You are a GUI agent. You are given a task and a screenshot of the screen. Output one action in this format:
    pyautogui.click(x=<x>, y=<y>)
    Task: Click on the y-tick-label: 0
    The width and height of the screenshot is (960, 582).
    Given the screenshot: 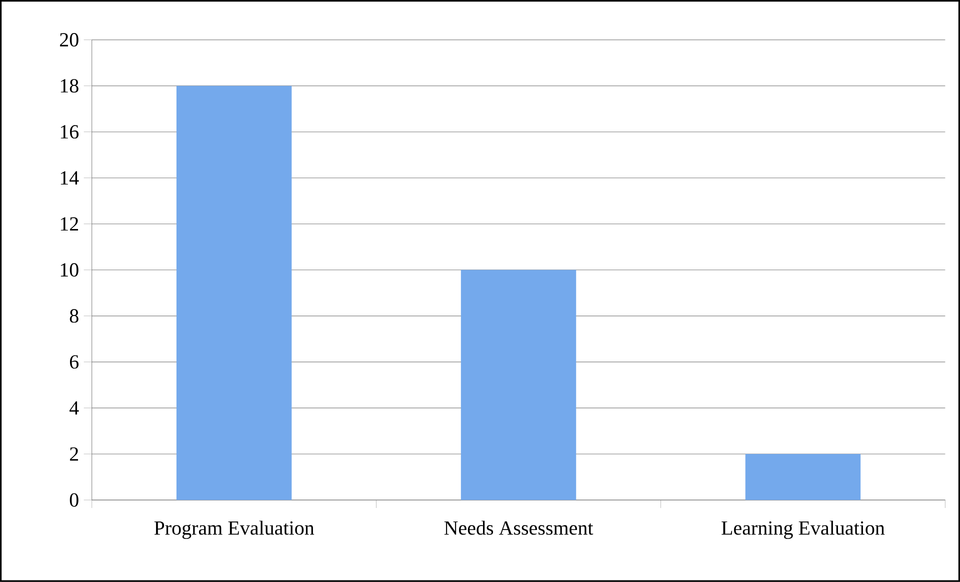 What is the action you would take?
    pyautogui.click(x=74, y=500)
    